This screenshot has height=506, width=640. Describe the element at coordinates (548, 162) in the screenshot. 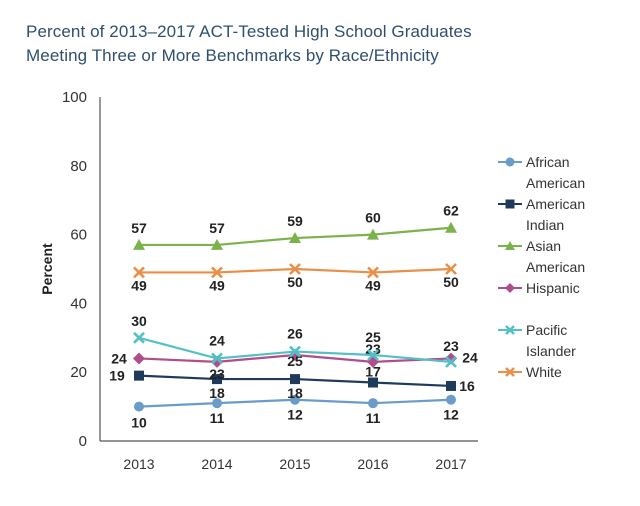

I see `legend-label-line: African` at that location.